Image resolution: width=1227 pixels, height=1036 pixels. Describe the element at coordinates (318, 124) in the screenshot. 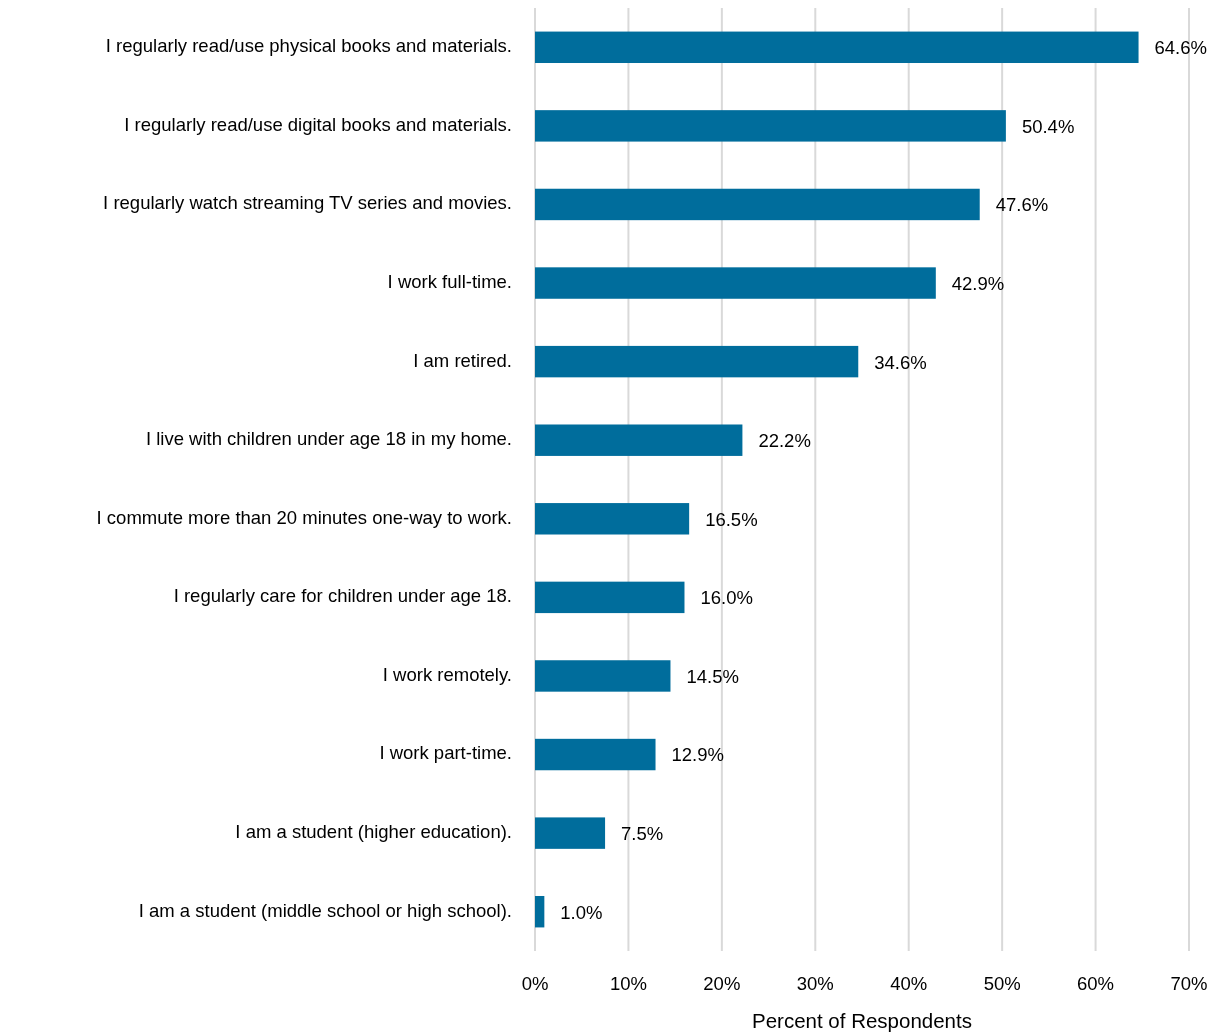

I see `y-tick-label: I regularly read/use digital books and materials.` at that location.